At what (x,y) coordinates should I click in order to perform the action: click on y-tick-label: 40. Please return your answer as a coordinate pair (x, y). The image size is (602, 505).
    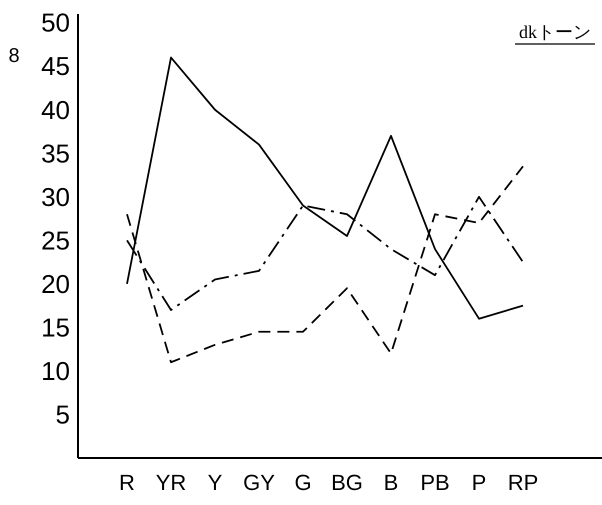
    Looking at the image, I should click on (55, 109).